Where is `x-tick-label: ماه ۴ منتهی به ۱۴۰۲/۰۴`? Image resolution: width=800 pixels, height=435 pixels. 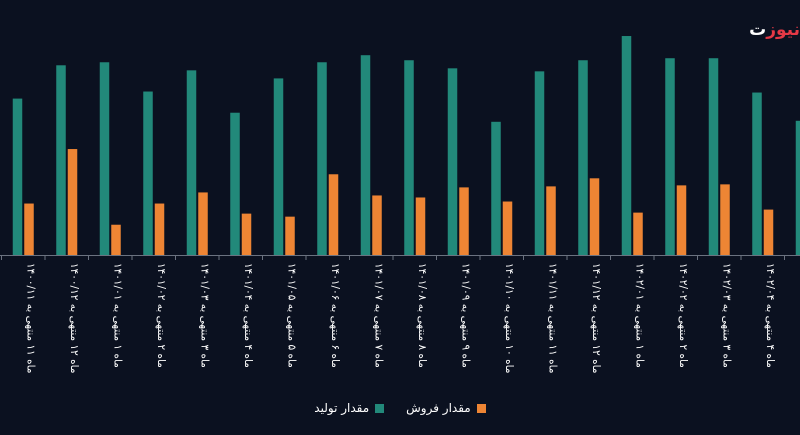 x-tick-label: ماه ۴ منتهی به ۱۴۰۲/۰۴ is located at coordinates (770, 315).